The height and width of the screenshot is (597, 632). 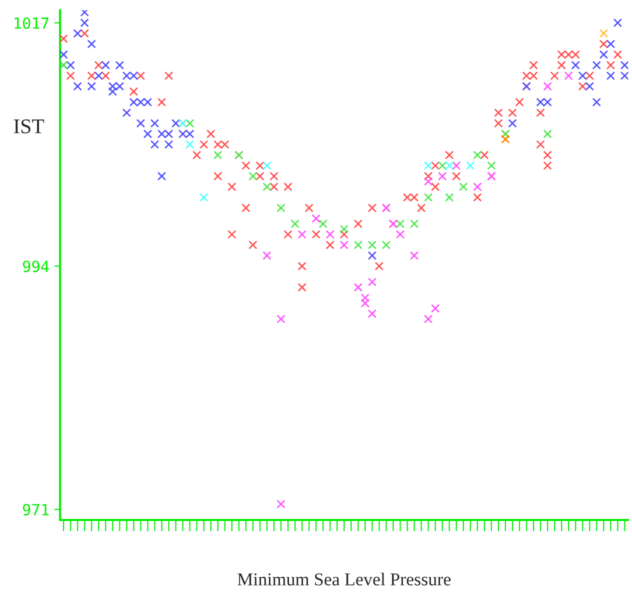 I want to click on y-tick-label: 994, so click(x=35, y=266).